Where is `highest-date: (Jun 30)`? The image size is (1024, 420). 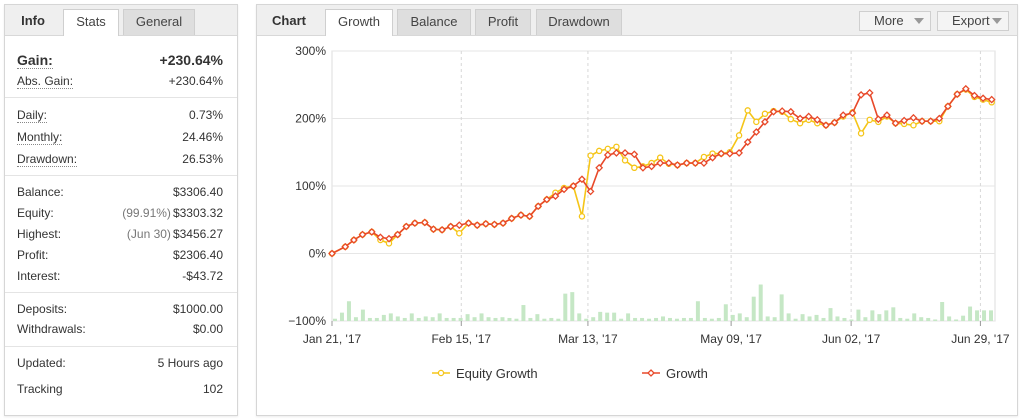 highest-date: (Jun 30) is located at coordinates (148, 234).